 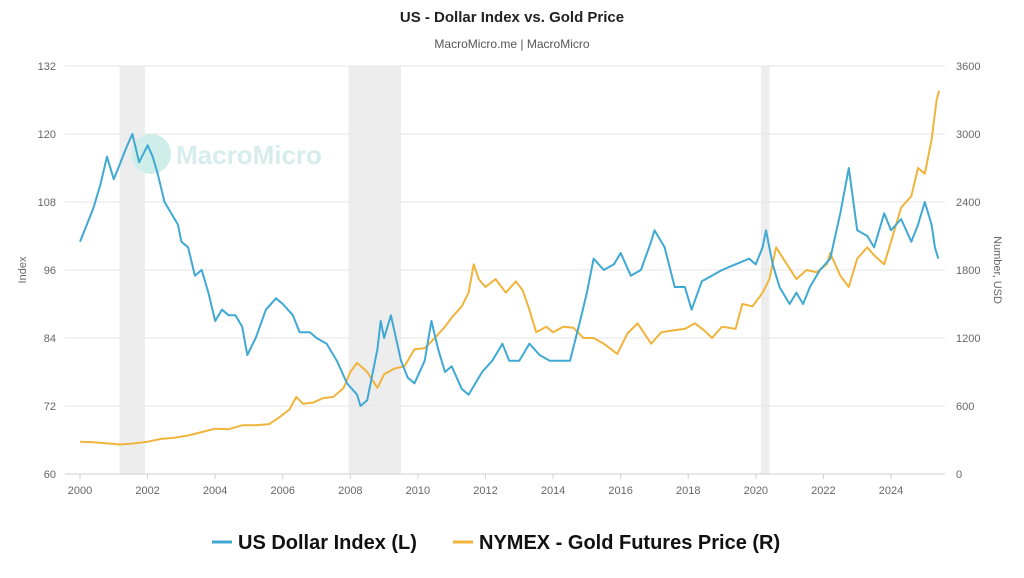 What do you see at coordinates (959, 475) in the screenshot?
I see `right-tick-label: 0` at bounding box center [959, 475].